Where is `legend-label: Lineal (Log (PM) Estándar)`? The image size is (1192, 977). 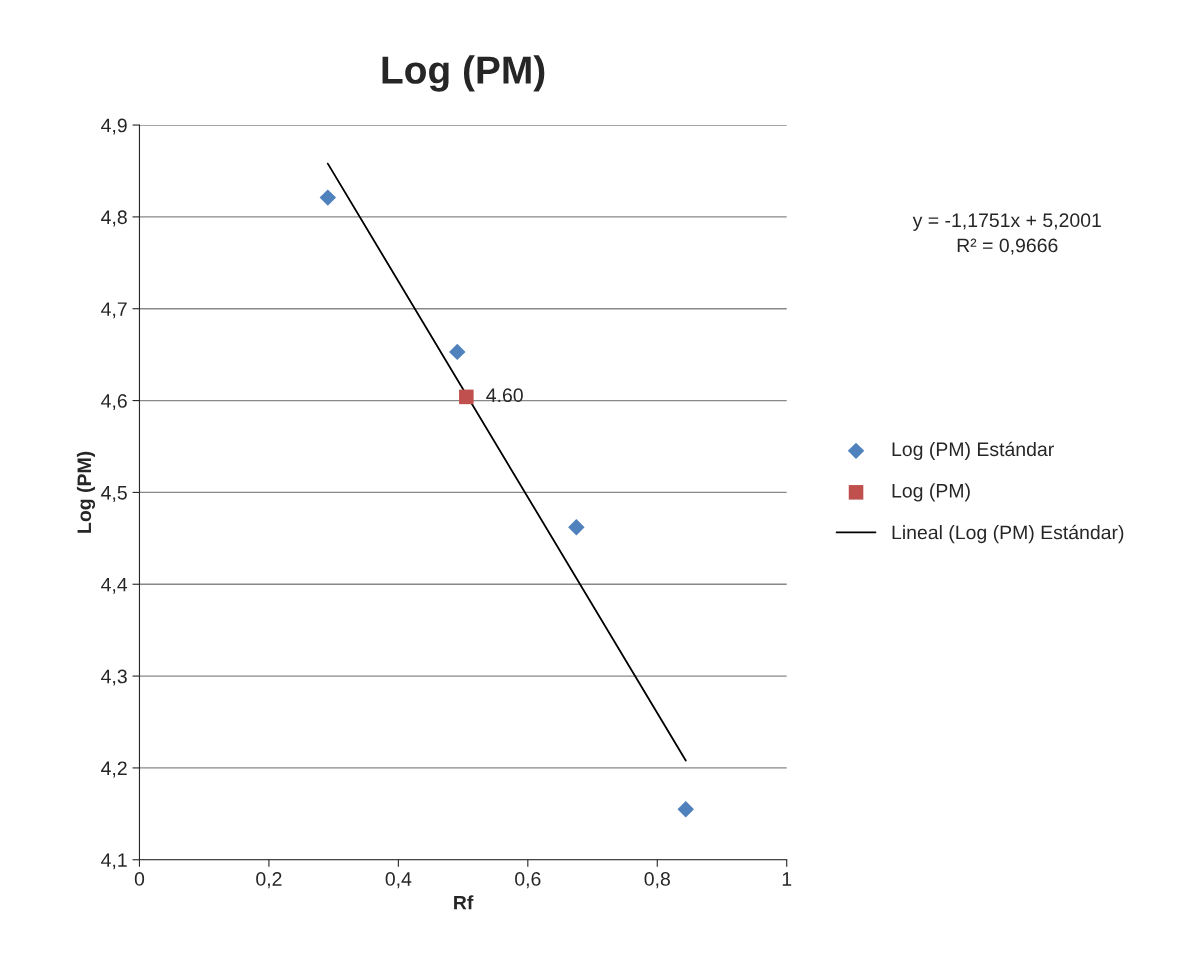 legend-label: Lineal (Log (PM) Estándar) is located at coordinates (1008, 534).